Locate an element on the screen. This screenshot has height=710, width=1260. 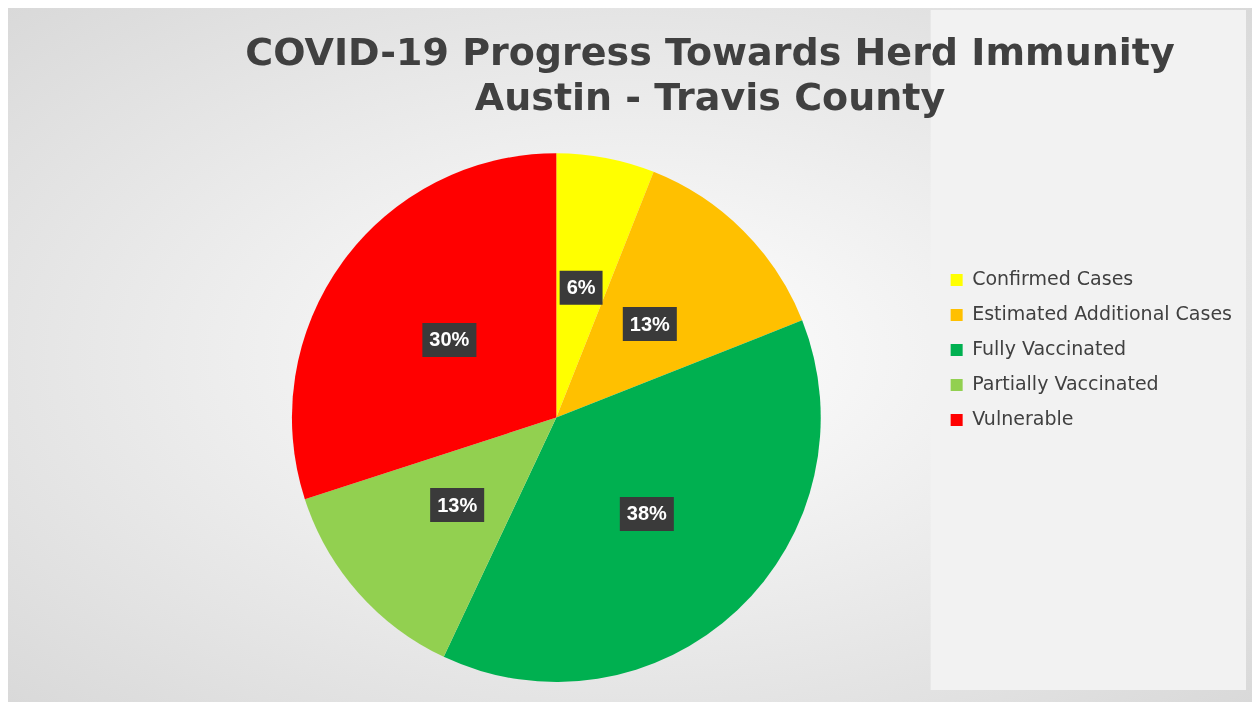
legend-label: Vulnerable is located at coordinates (1023, 417).